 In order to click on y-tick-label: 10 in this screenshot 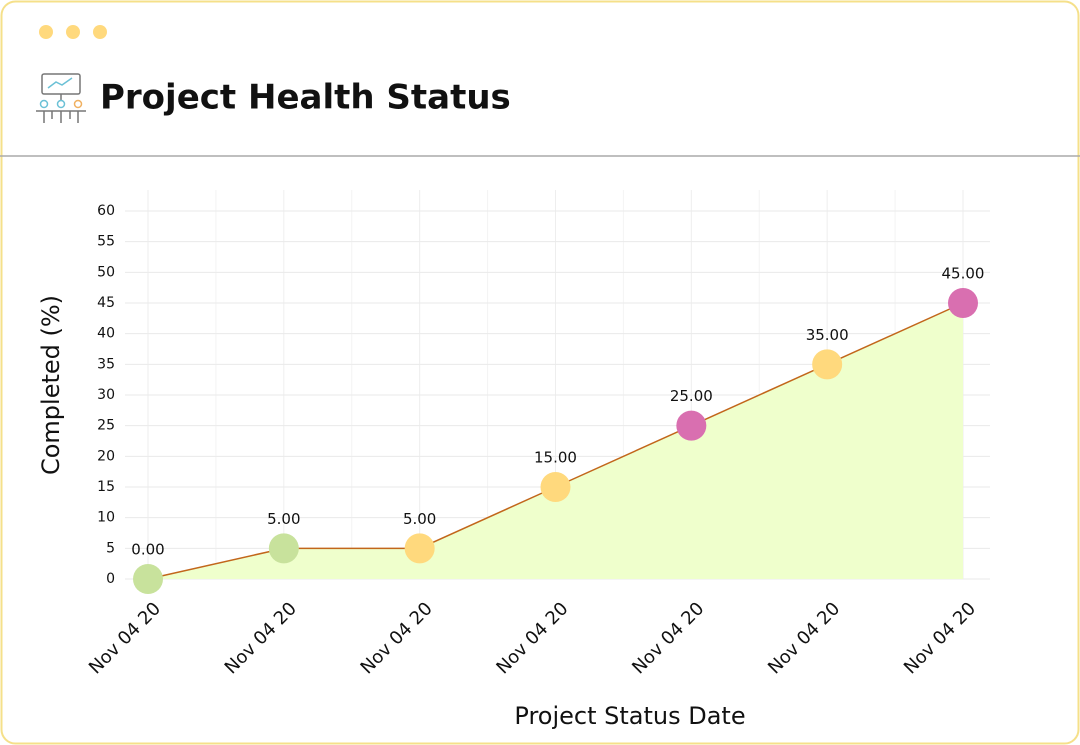, I will do `click(106, 518)`.